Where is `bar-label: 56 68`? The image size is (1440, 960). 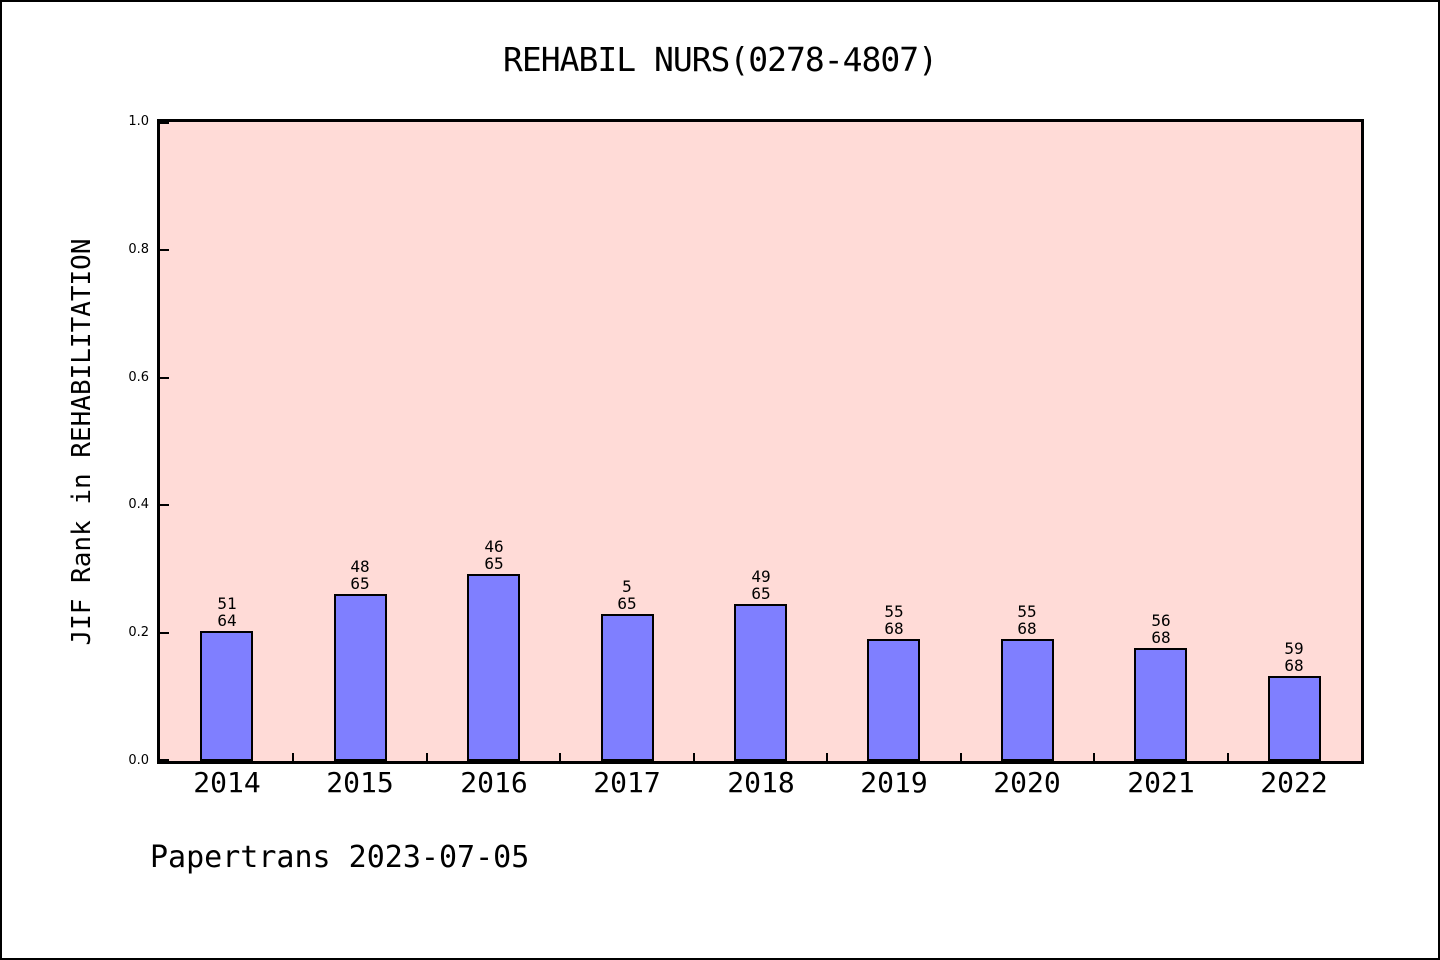 bar-label: 56 68 is located at coordinates (1161, 629).